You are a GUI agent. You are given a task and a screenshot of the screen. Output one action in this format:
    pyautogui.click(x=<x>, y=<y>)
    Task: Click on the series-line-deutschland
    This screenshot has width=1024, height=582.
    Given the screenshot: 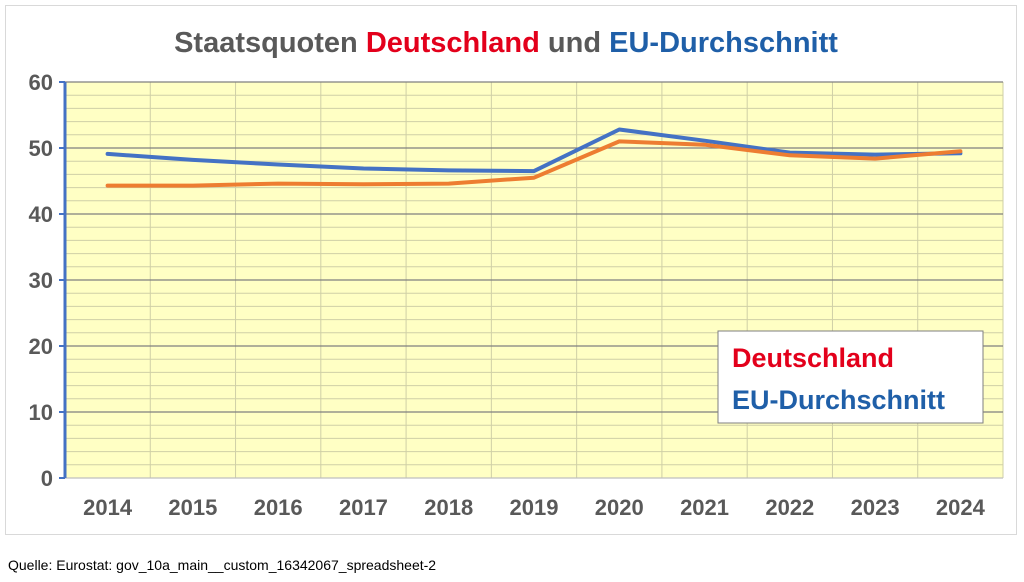 What is the action you would take?
    pyautogui.click(x=534, y=163)
    